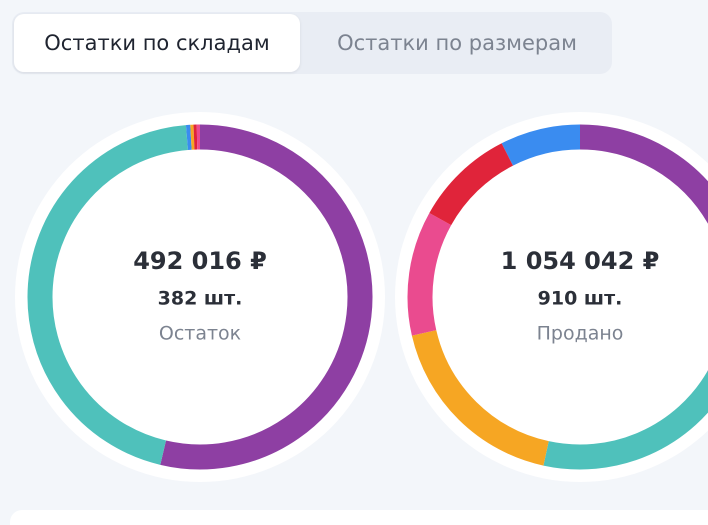  What do you see at coordinates (580, 299) in the screenshot?
I see `center-count: 910 шт.` at bounding box center [580, 299].